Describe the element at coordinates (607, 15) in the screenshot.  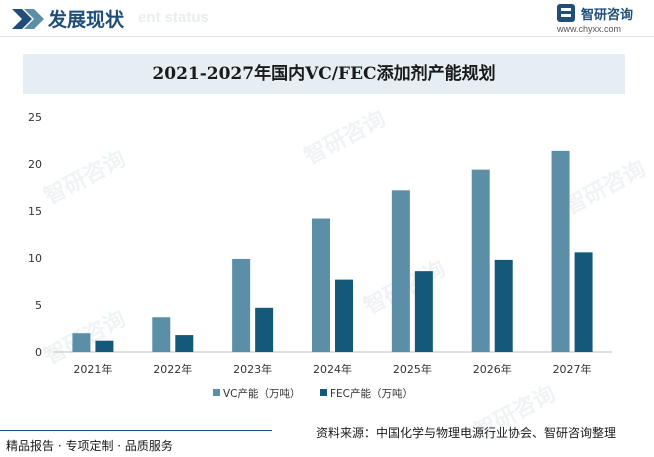
I see `brand-name: 智研咨询` at that location.